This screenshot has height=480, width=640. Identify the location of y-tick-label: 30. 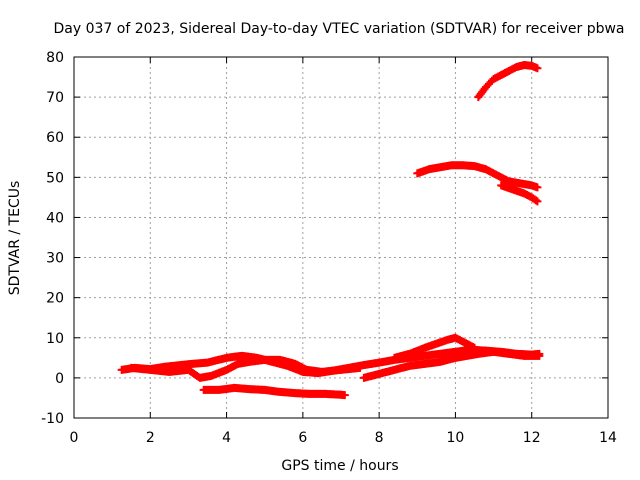
(55, 259).